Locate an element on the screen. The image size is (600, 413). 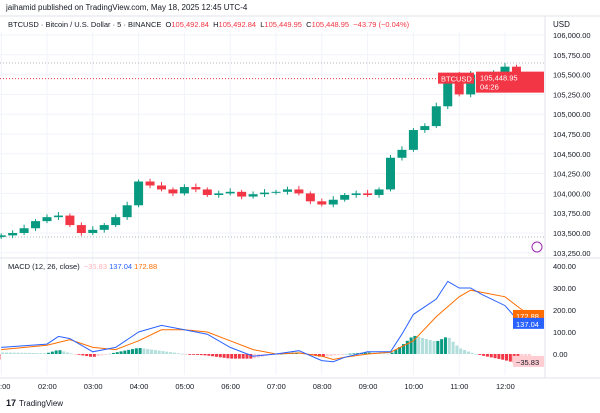
symbol-badge is located at coordinates (456, 78).